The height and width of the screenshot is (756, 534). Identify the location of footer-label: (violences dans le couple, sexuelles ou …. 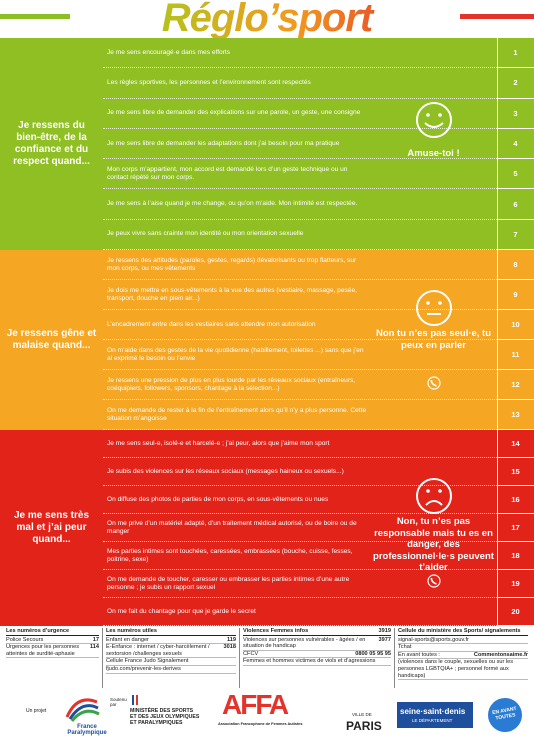
(456, 669).